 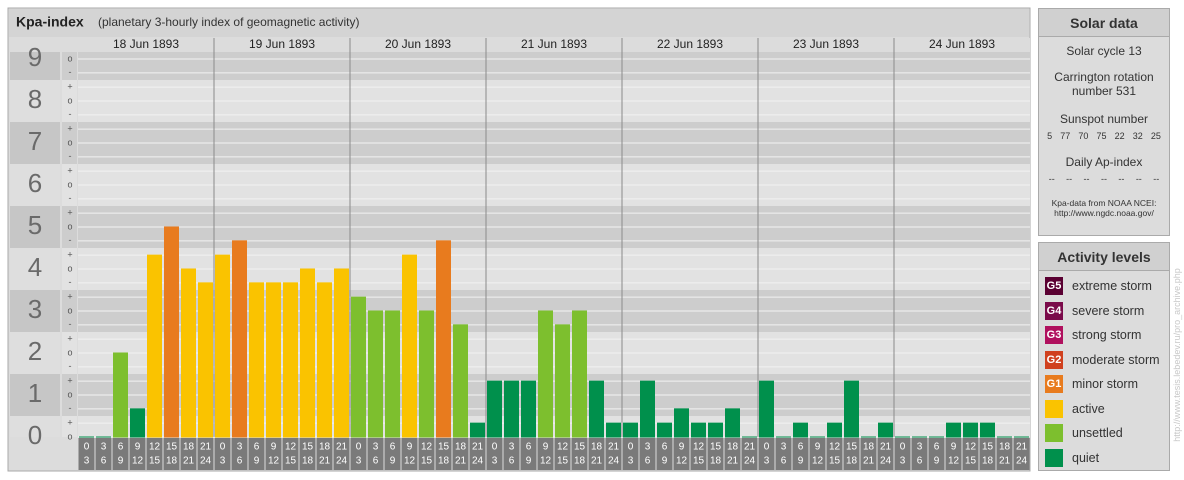 I want to click on legend-item: G3 strong storm, so click(x=1104, y=335).